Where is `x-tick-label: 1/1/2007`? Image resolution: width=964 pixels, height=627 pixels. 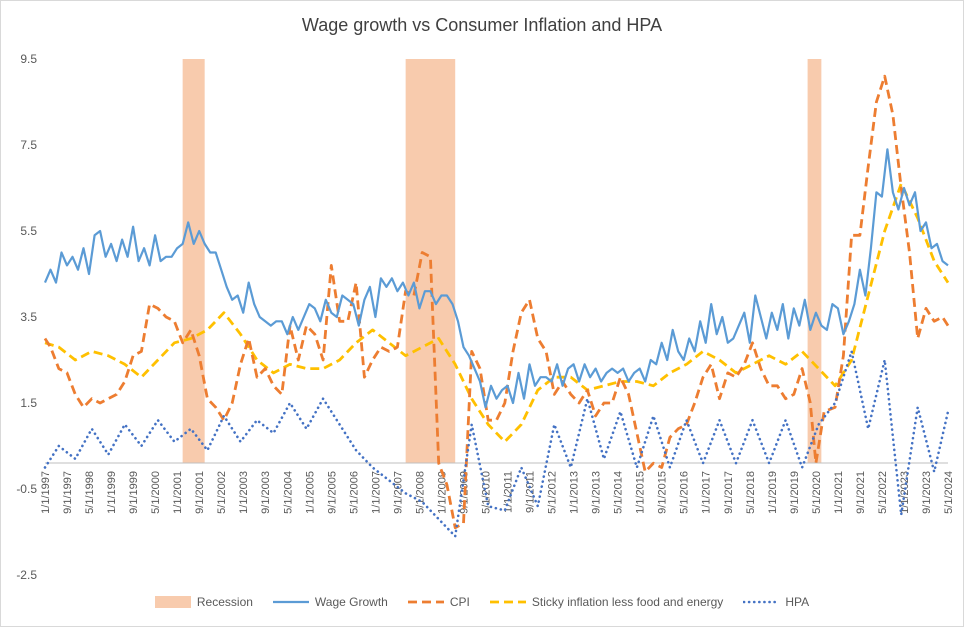 x-tick-label: 1/1/2007 is located at coordinates (376, 492).